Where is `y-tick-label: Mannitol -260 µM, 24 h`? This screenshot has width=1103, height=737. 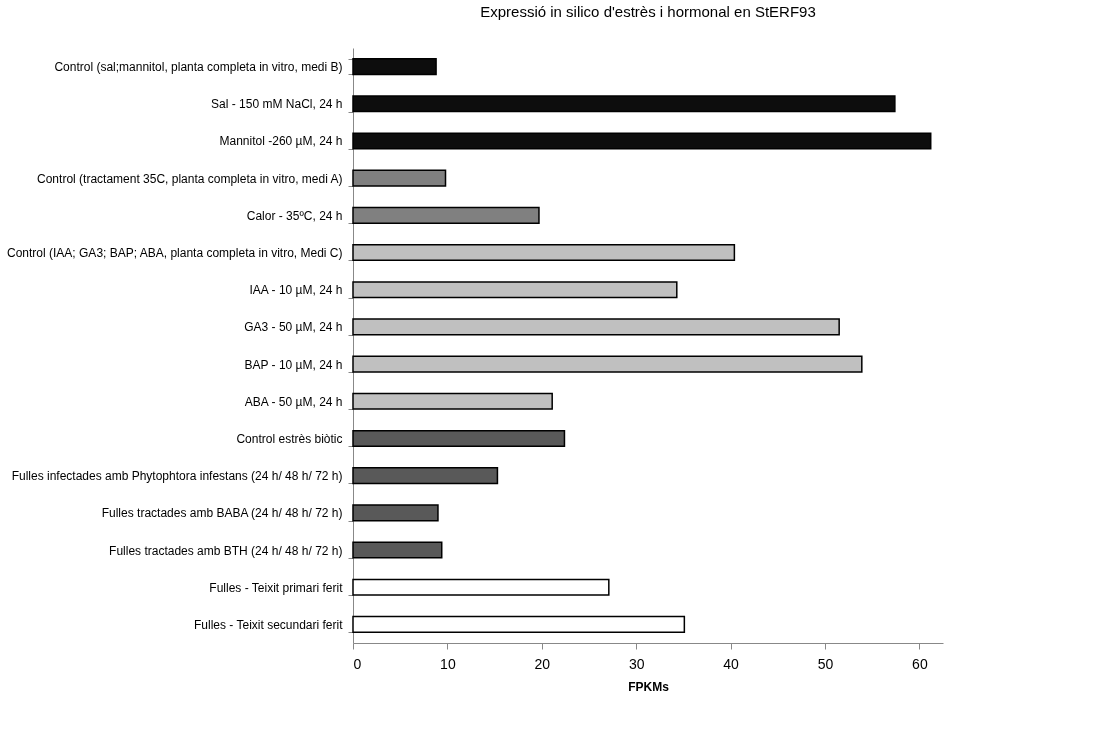
y-tick-label: Mannitol -260 µM, 24 h is located at coordinates (281, 141).